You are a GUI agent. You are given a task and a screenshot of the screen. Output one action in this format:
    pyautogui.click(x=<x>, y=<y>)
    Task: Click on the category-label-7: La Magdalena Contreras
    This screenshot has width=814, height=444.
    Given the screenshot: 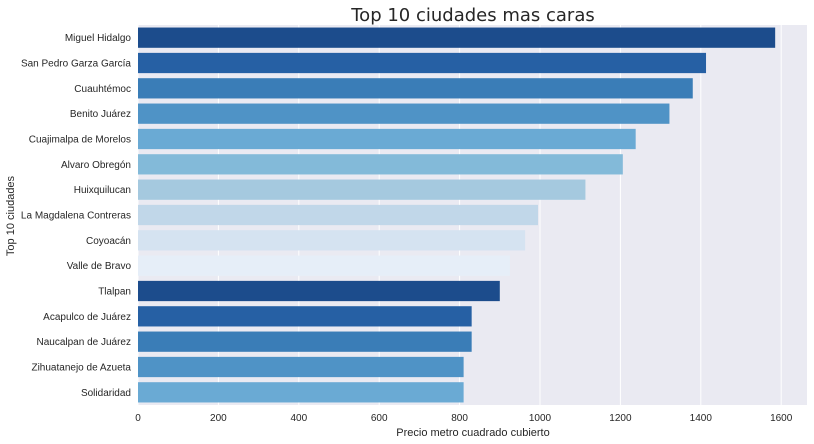 What is the action you would take?
    pyautogui.click(x=76, y=216)
    